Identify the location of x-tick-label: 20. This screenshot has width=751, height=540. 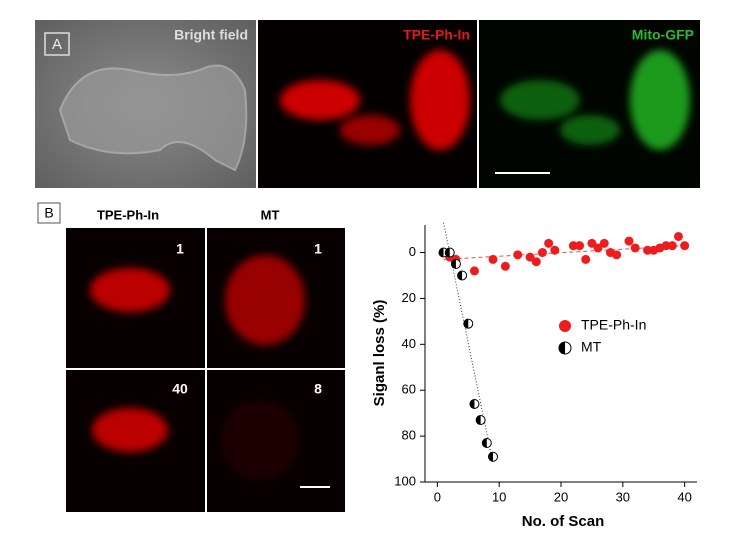
(561, 496).